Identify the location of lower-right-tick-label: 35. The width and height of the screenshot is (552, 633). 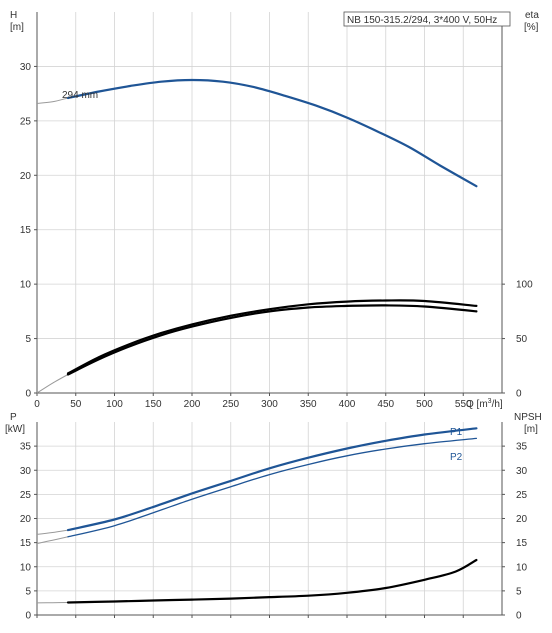
(522, 447).